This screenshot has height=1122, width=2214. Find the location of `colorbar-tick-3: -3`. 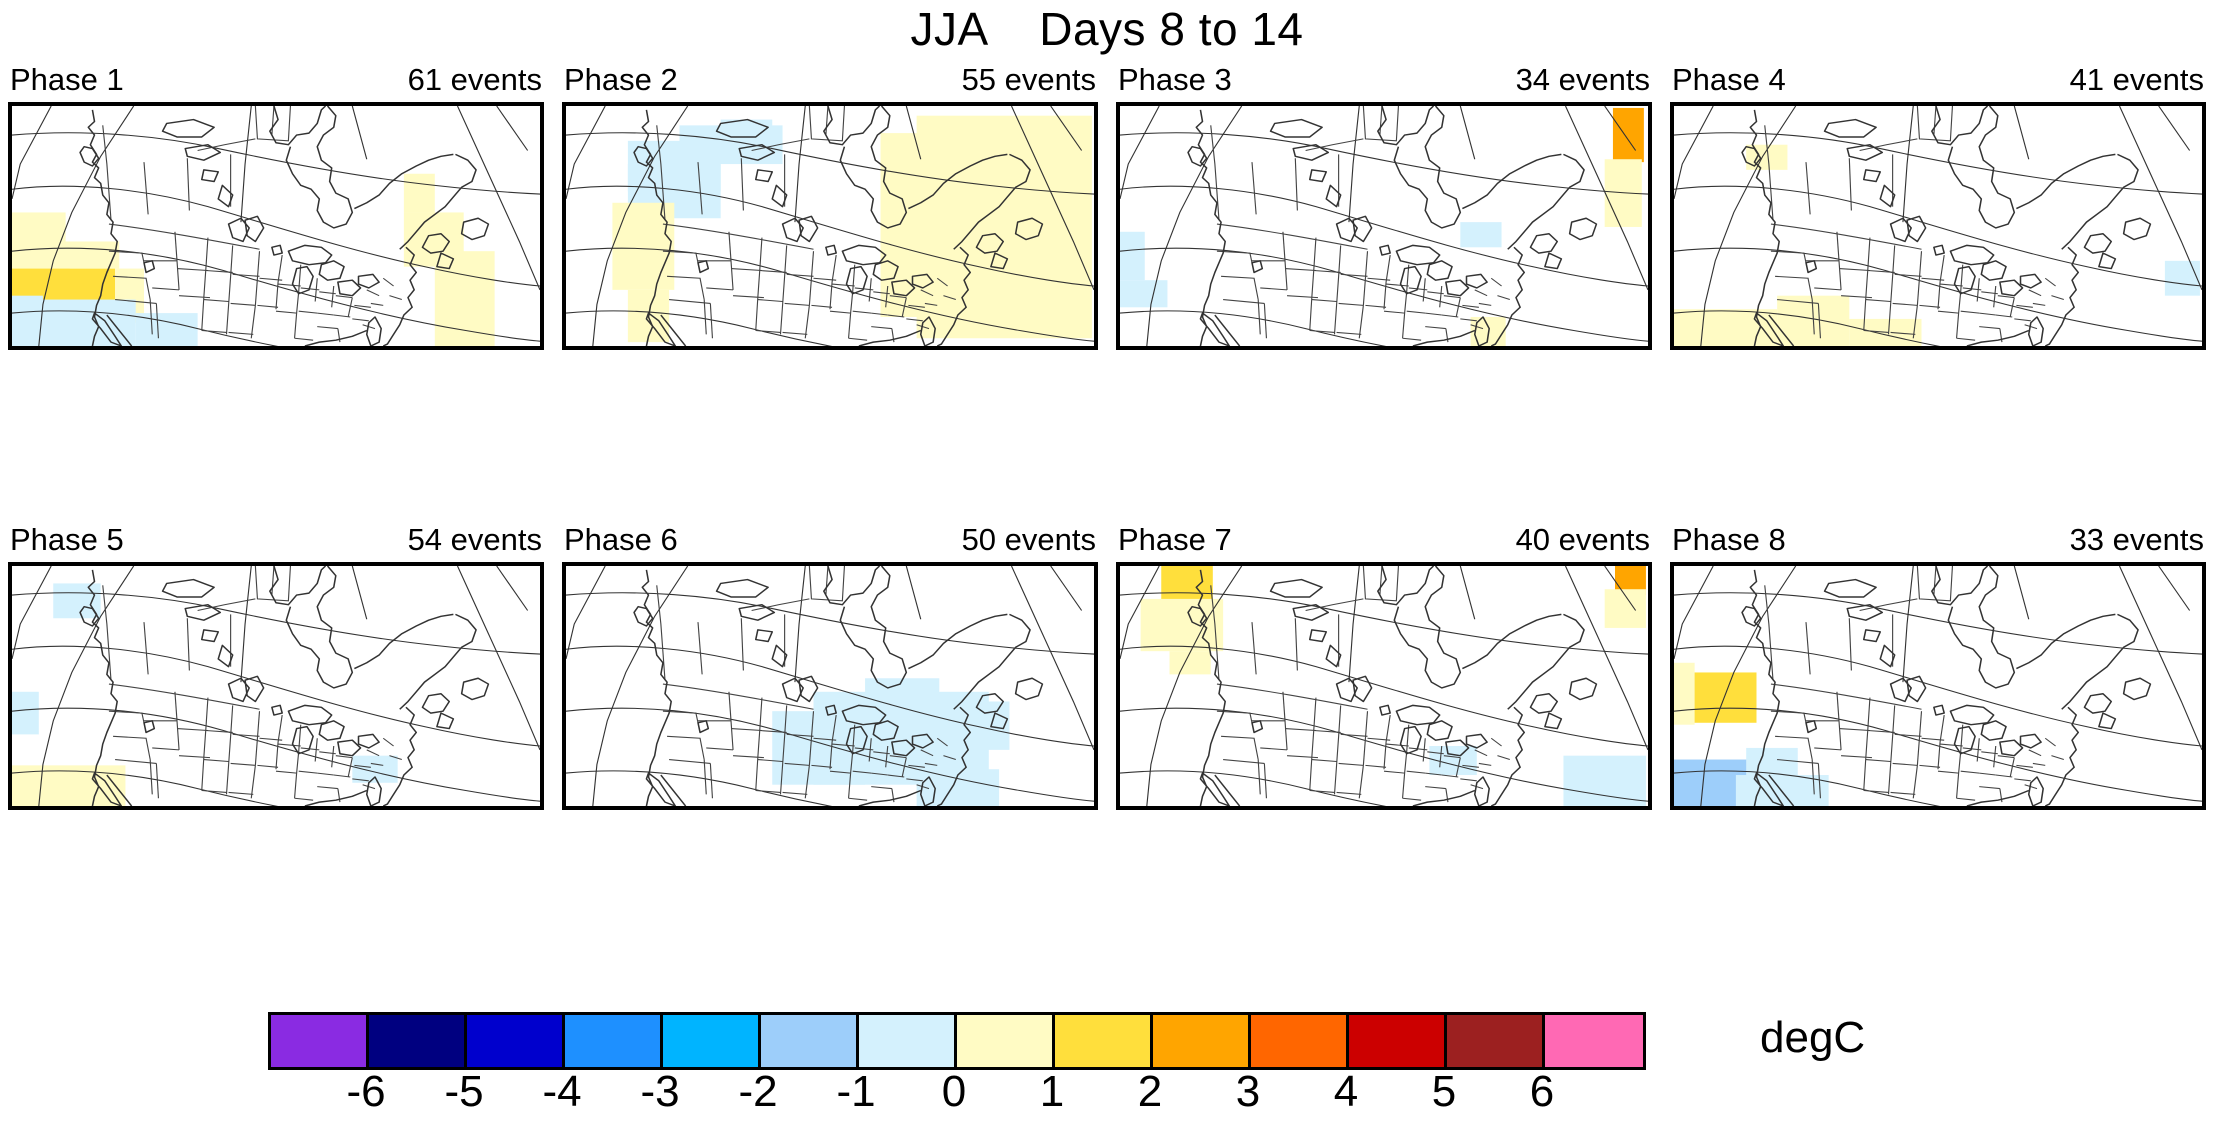

colorbar-tick-3: -3 is located at coordinates (660, 1091).